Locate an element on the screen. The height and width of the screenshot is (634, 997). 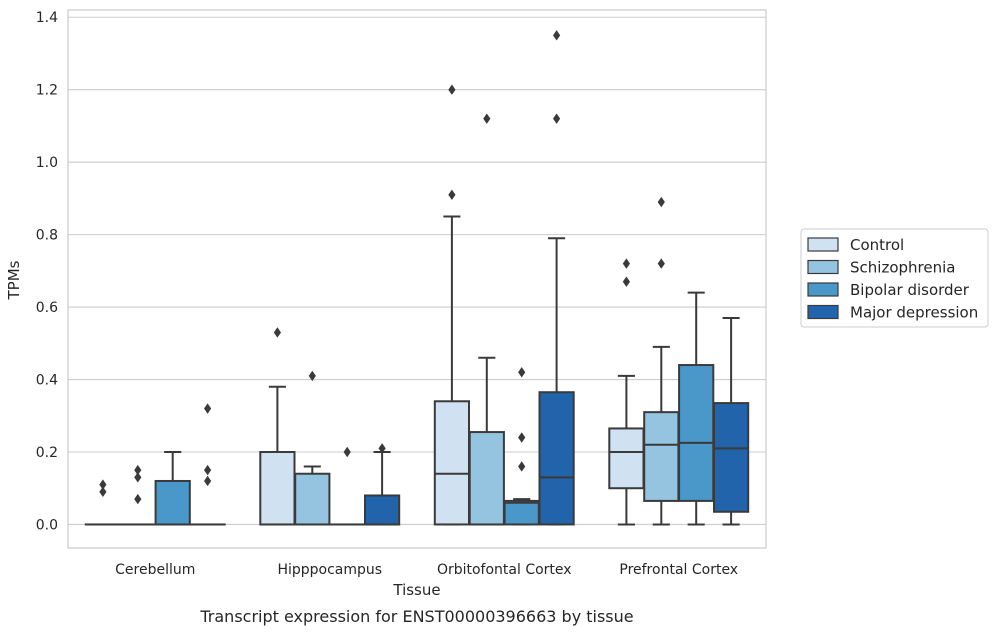
legend-label: Schizophrenia is located at coordinates (902, 268).